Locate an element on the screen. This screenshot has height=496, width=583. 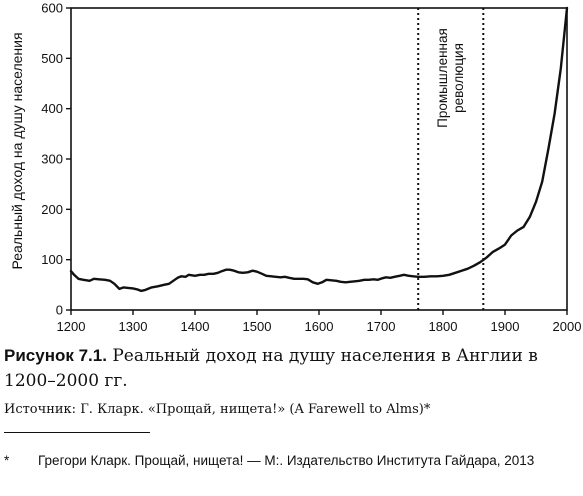
x-tick-label: 1400 is located at coordinates (195, 326).